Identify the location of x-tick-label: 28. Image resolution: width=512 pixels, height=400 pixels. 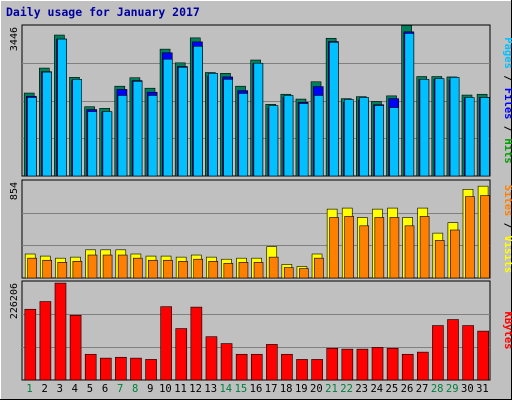
(437, 389).